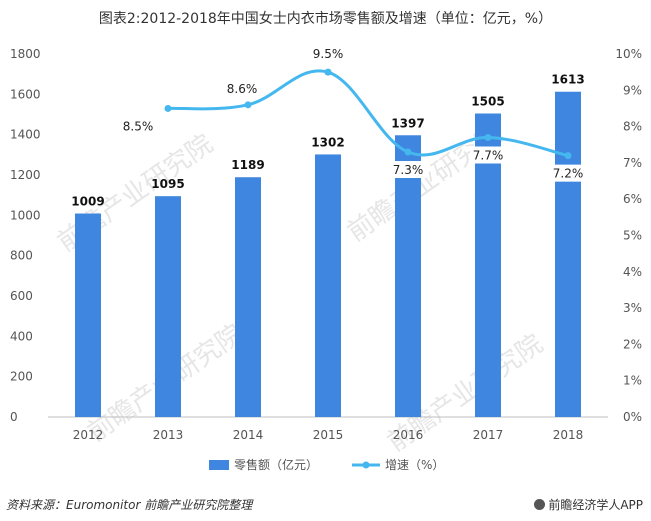  I want to click on y-right-tick-label: 8%, so click(632, 127).